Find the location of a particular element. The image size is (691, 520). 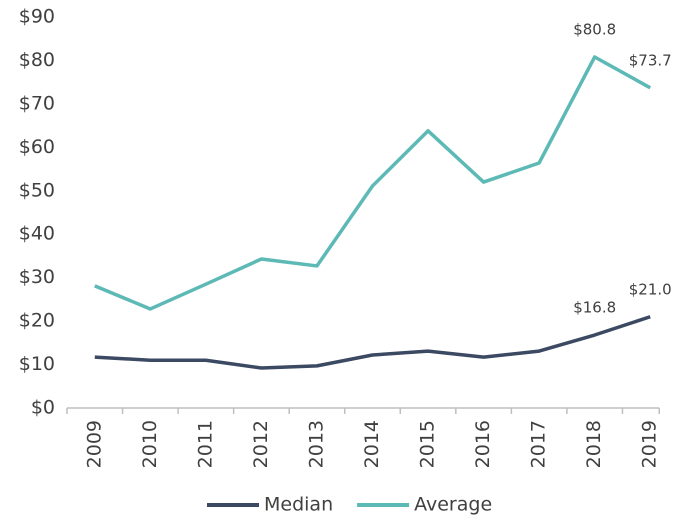

y-tick-label: $80 is located at coordinates (37, 60).